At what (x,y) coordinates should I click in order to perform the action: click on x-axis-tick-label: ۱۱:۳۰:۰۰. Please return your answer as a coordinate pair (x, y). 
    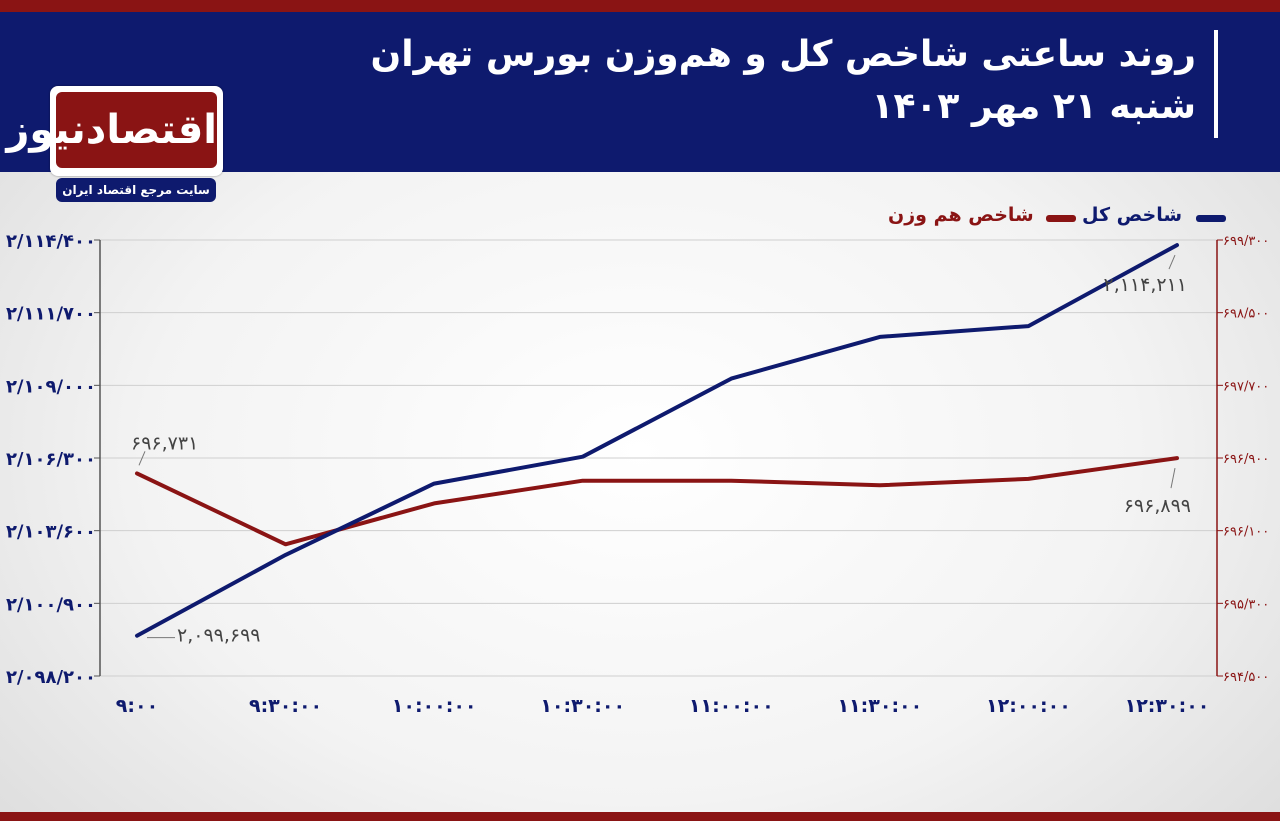
    Looking at the image, I should click on (879, 706).